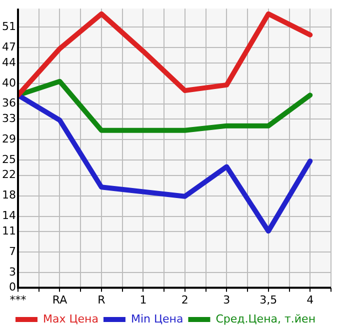  What do you see at coordinates (184, 299) in the screenshot?
I see `x-tick-label: 2` at bounding box center [184, 299].